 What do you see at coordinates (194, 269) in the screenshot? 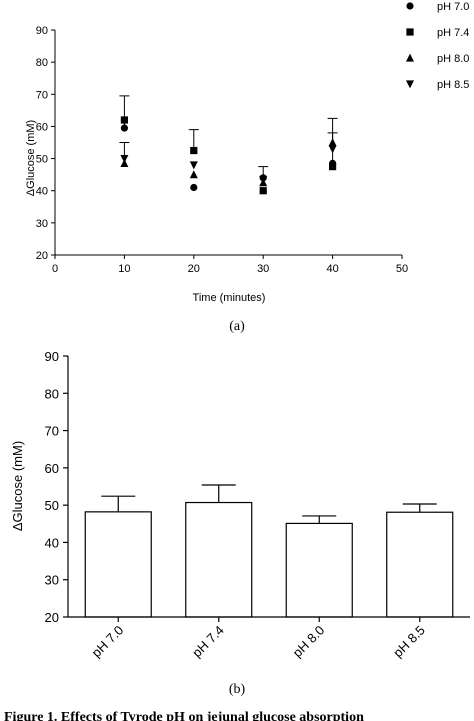
I see `x-tick-label: 20` at bounding box center [194, 269].